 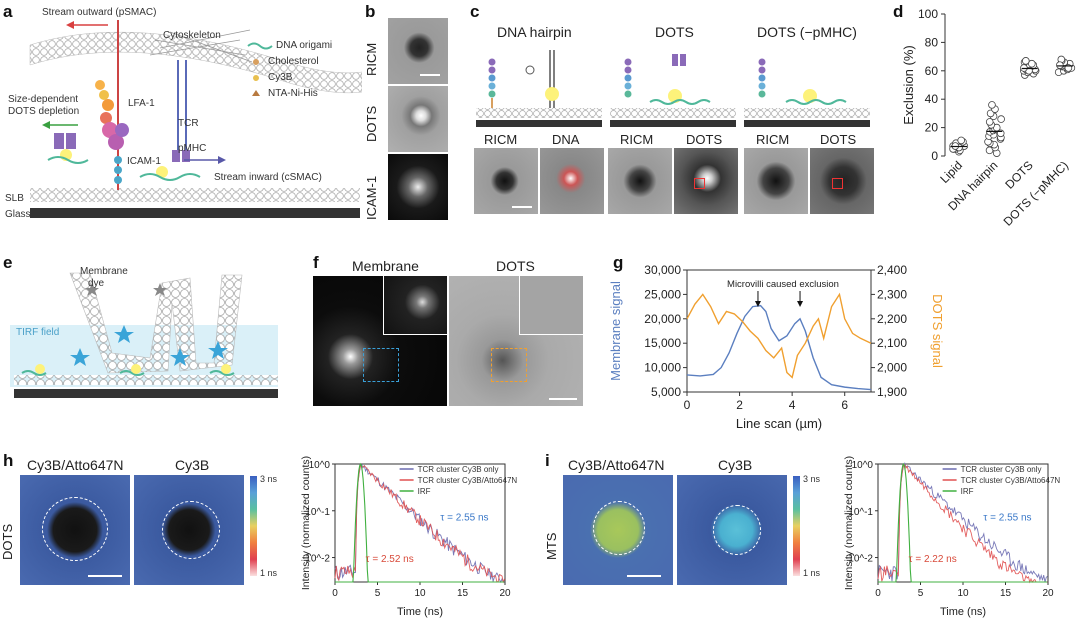 What do you see at coordinates (269, 479) in the screenshot?
I see `panel-h-colorbar-top: 3 ns` at bounding box center [269, 479].